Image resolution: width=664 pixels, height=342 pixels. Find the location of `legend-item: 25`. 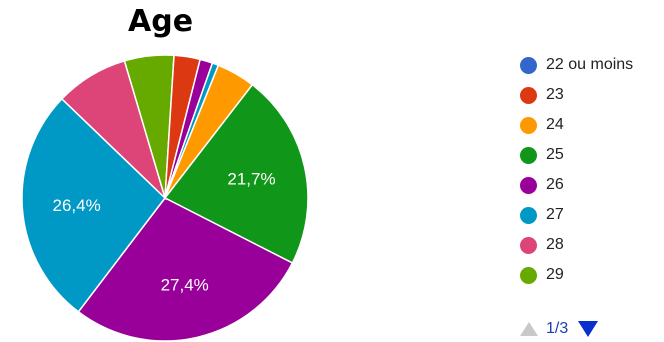

legend-item: 25 is located at coordinates (576, 155).